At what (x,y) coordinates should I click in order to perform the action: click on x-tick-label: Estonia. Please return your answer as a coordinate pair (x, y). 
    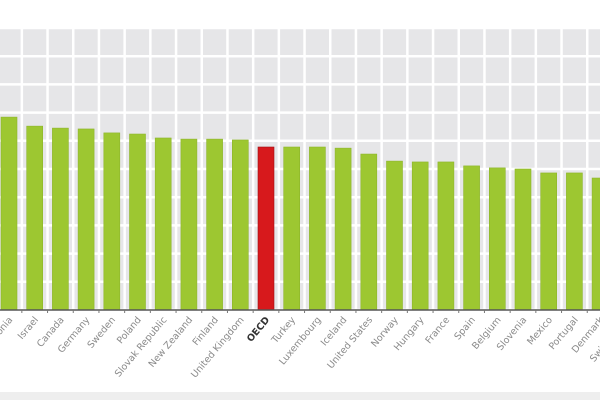
    Looking at the image, I should click on (7, 332).